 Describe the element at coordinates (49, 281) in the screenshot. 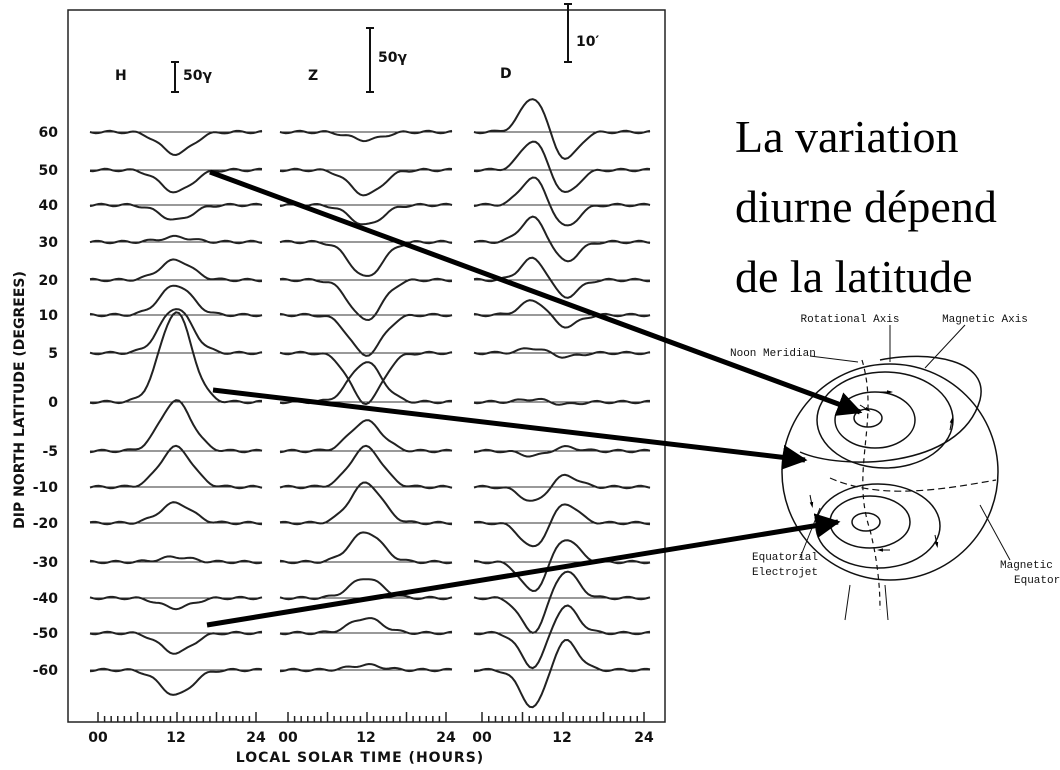

I see `latitude-label: 20` at that location.